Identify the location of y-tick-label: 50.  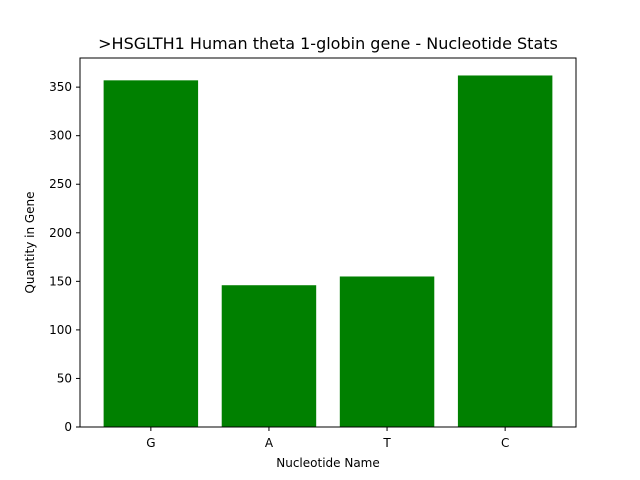
(64, 378).